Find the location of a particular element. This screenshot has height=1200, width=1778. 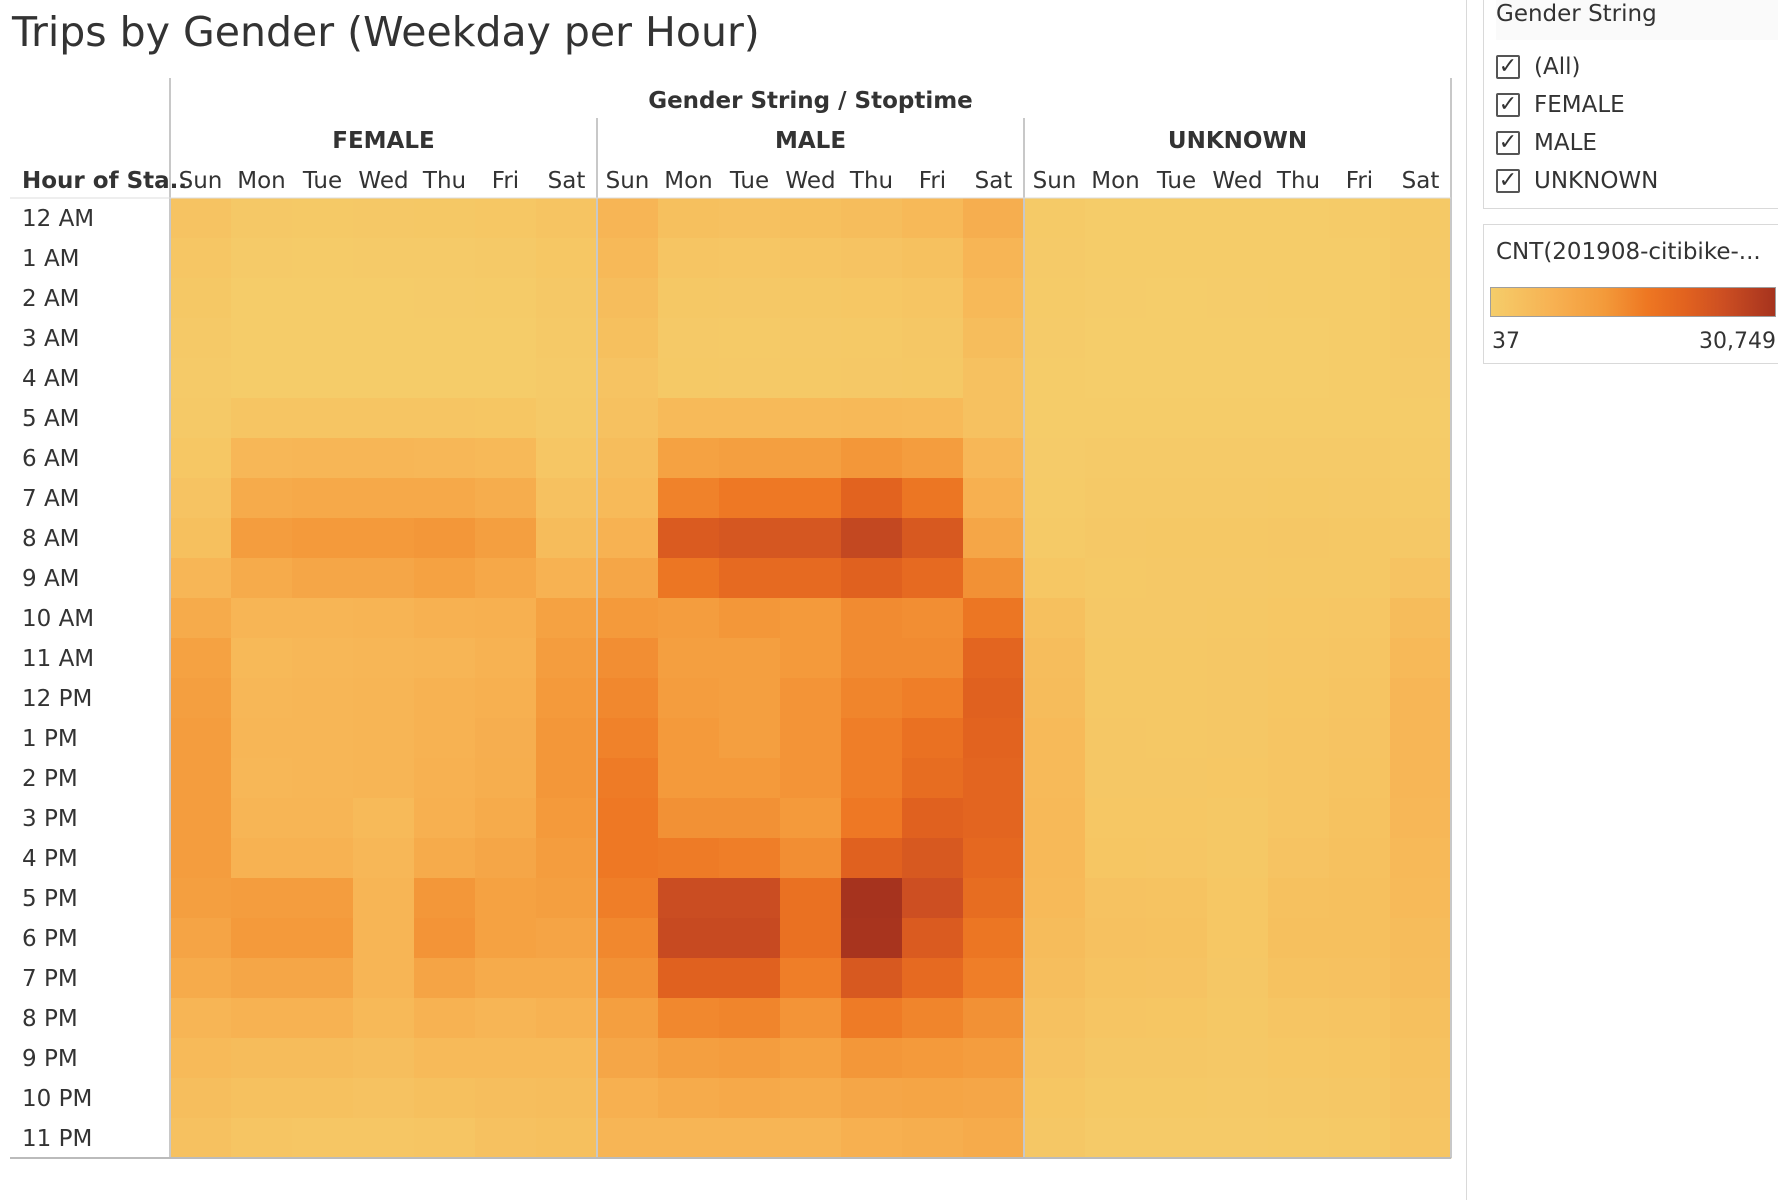

day-tick-label: Tue is located at coordinates (322, 181).